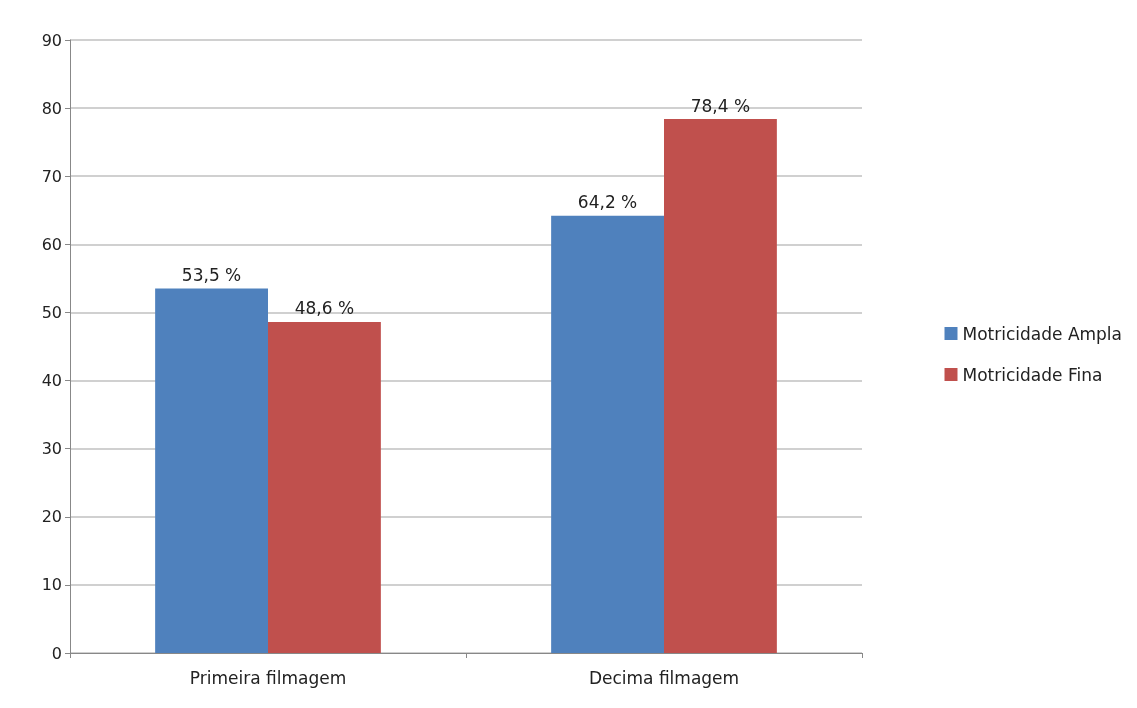 The image size is (1137, 708). What do you see at coordinates (51, 40) in the screenshot?
I see `y-tick-label: 90` at bounding box center [51, 40].